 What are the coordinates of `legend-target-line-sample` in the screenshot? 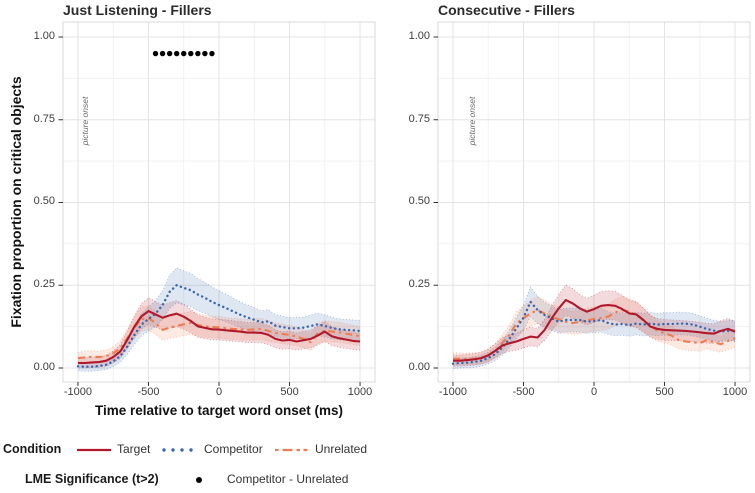 It's located at (94, 452).